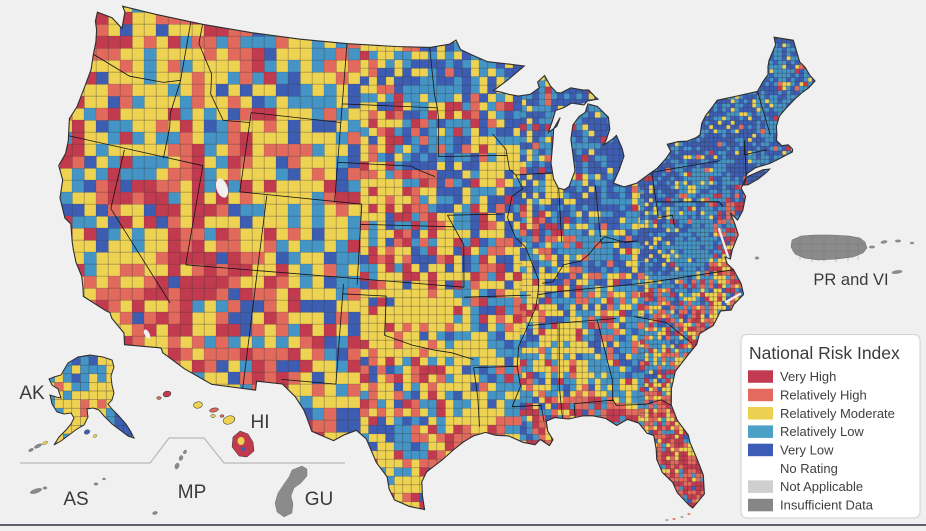  Describe the element at coordinates (822, 431) in the screenshot. I see `svg-text: Relatively Low` at that location.